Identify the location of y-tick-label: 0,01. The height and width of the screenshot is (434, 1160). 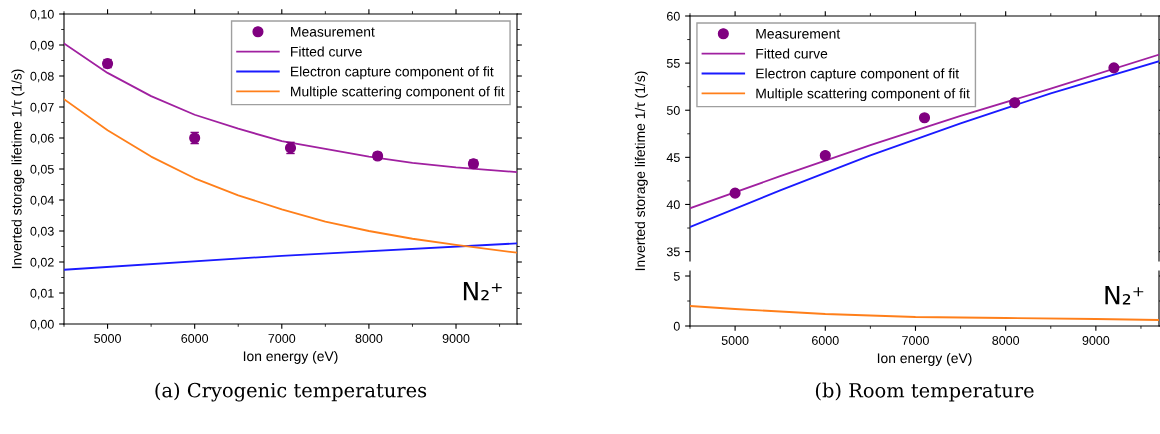
(42, 294).